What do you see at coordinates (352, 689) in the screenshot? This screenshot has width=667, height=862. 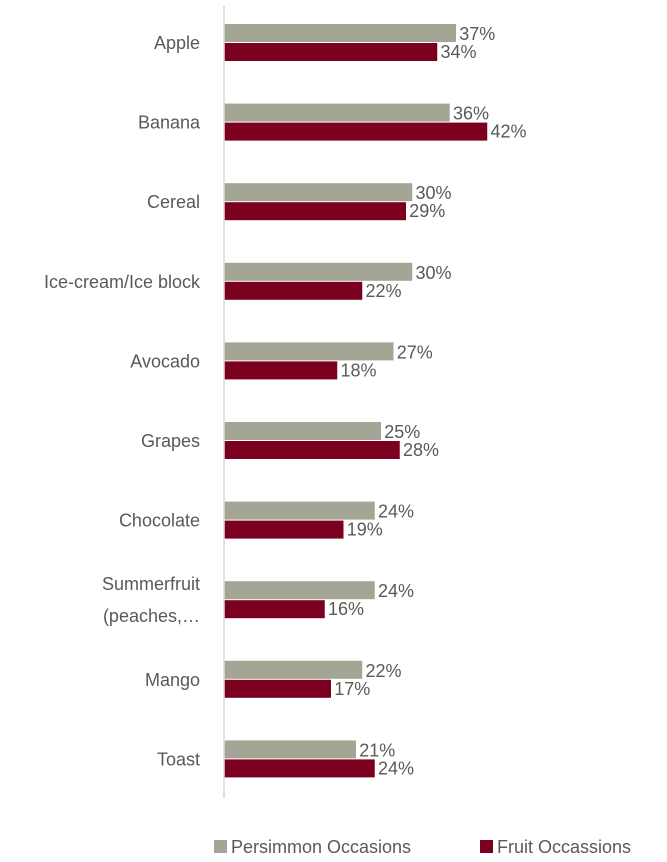 I see `value-label-fruit-8: 17%` at bounding box center [352, 689].